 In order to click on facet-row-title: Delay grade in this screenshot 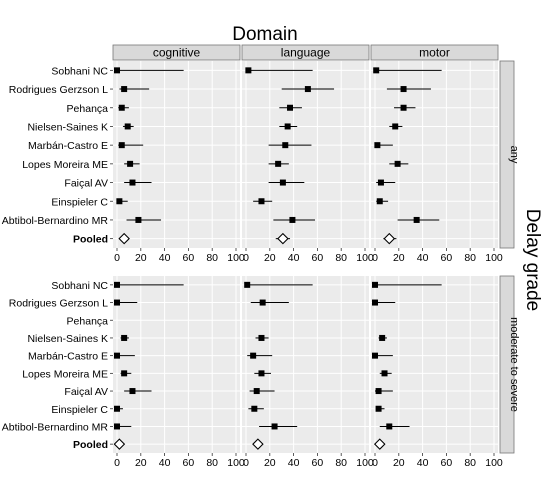, I will do `click(532, 260)`.